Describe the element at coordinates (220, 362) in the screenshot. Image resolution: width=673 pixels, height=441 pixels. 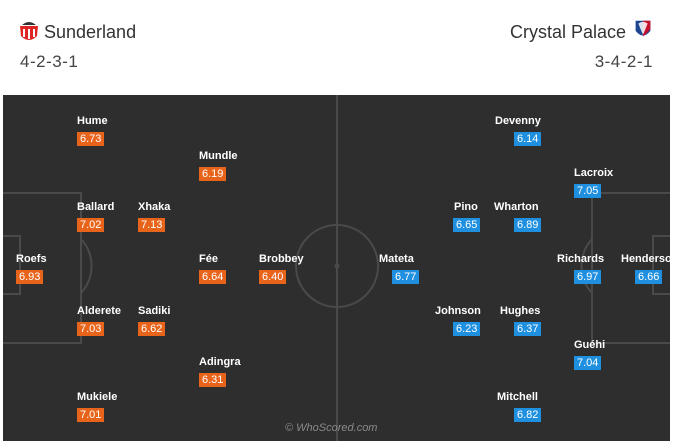
I see `player-name: Adingra` at that location.